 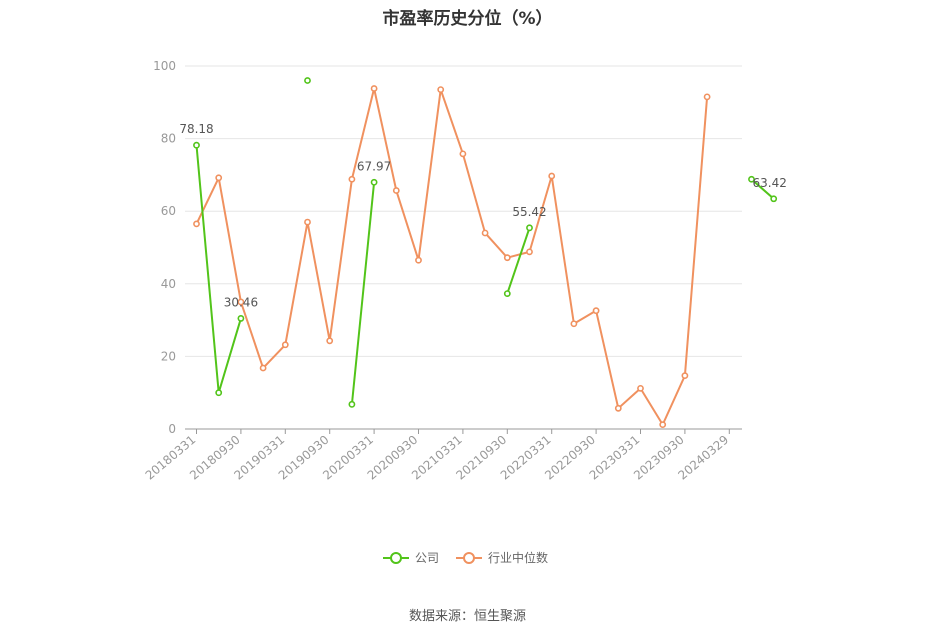 What do you see at coordinates (168, 211) in the screenshot?
I see `y-tick-label-60: 60` at bounding box center [168, 211].